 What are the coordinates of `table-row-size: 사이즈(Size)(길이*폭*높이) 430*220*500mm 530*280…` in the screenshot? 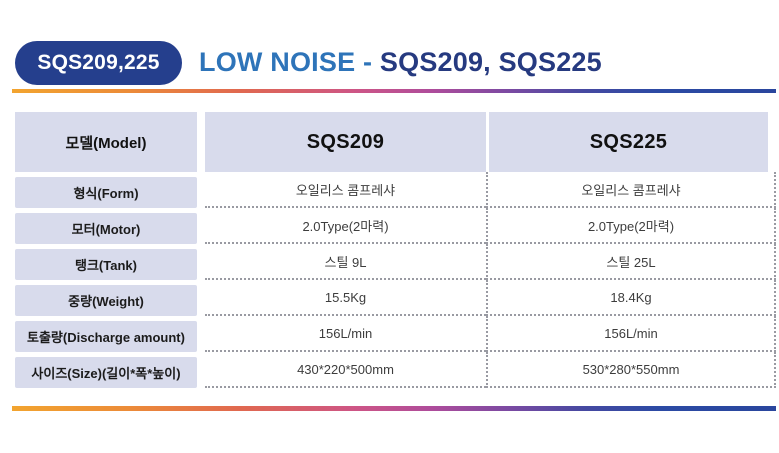 It's located at (395, 370).